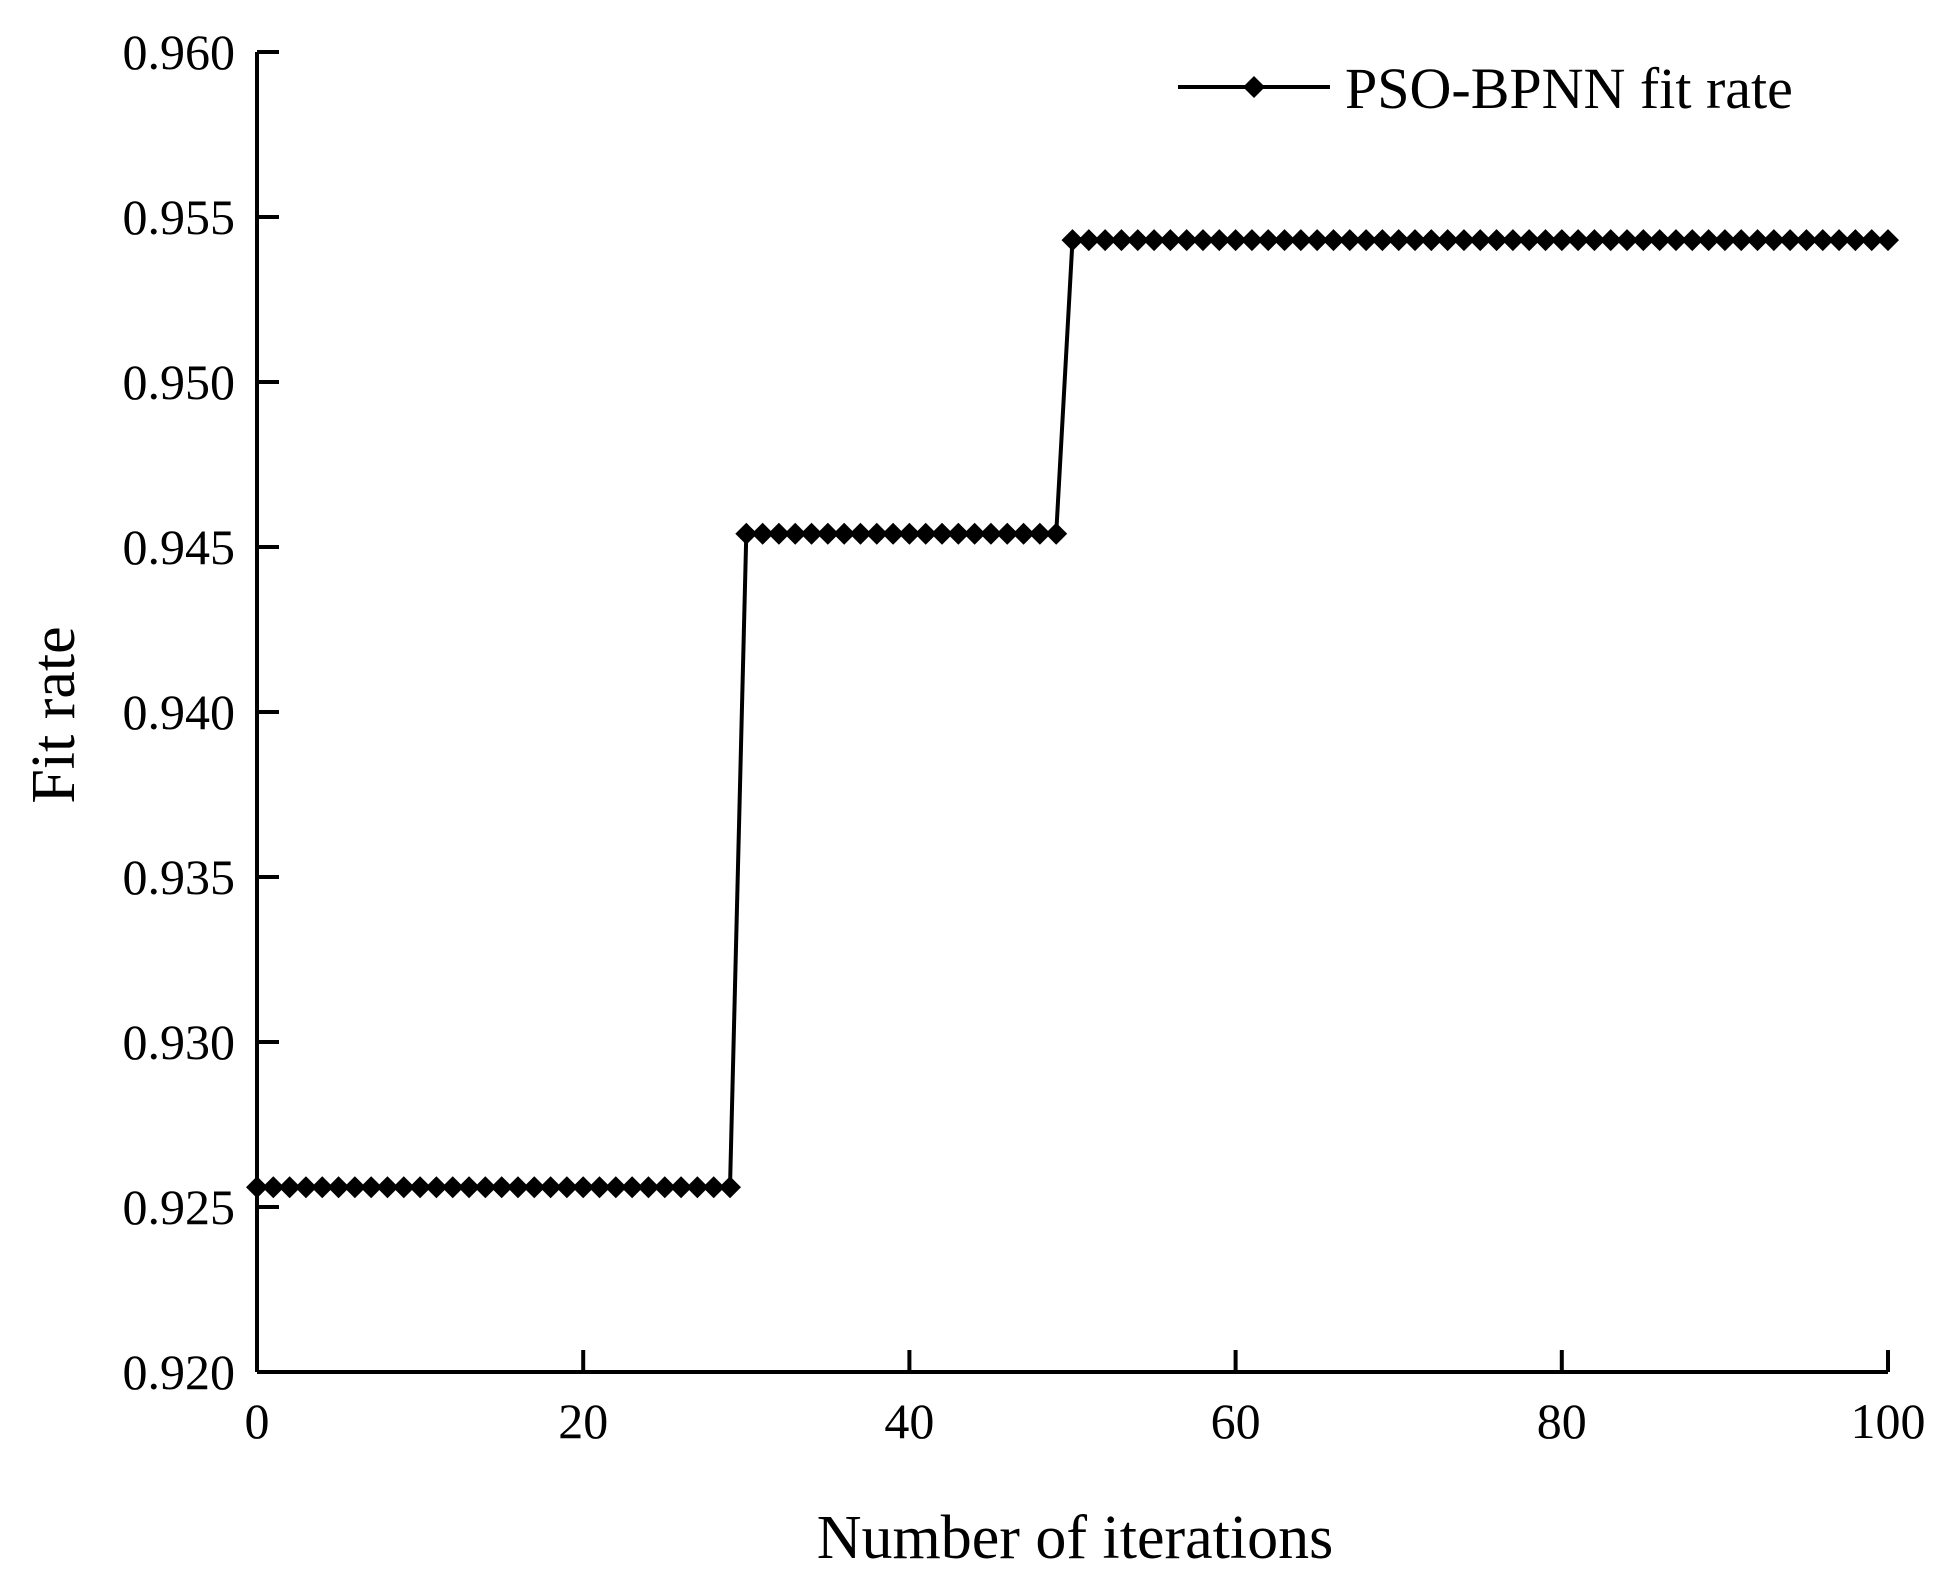 The height and width of the screenshot is (1591, 1955). I want to click on y-tick-label: 0.960, so click(179, 52).